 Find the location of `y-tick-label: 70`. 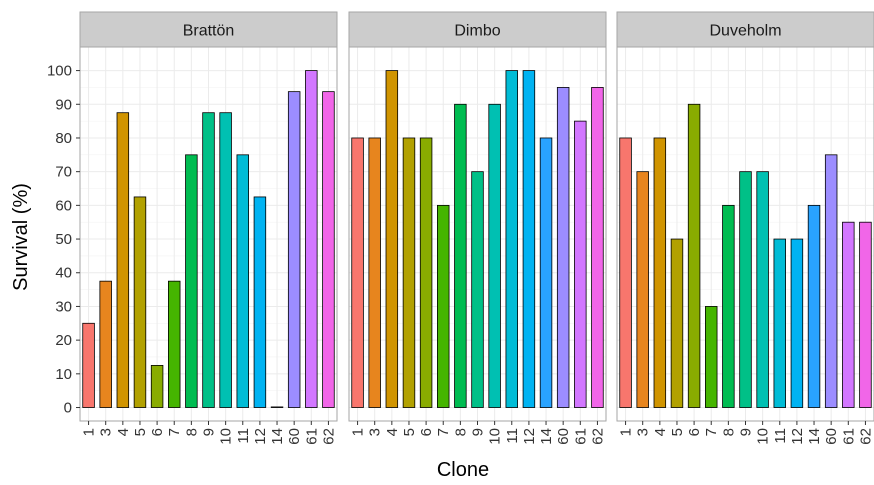

y-tick-label: 70 is located at coordinates (63, 172).